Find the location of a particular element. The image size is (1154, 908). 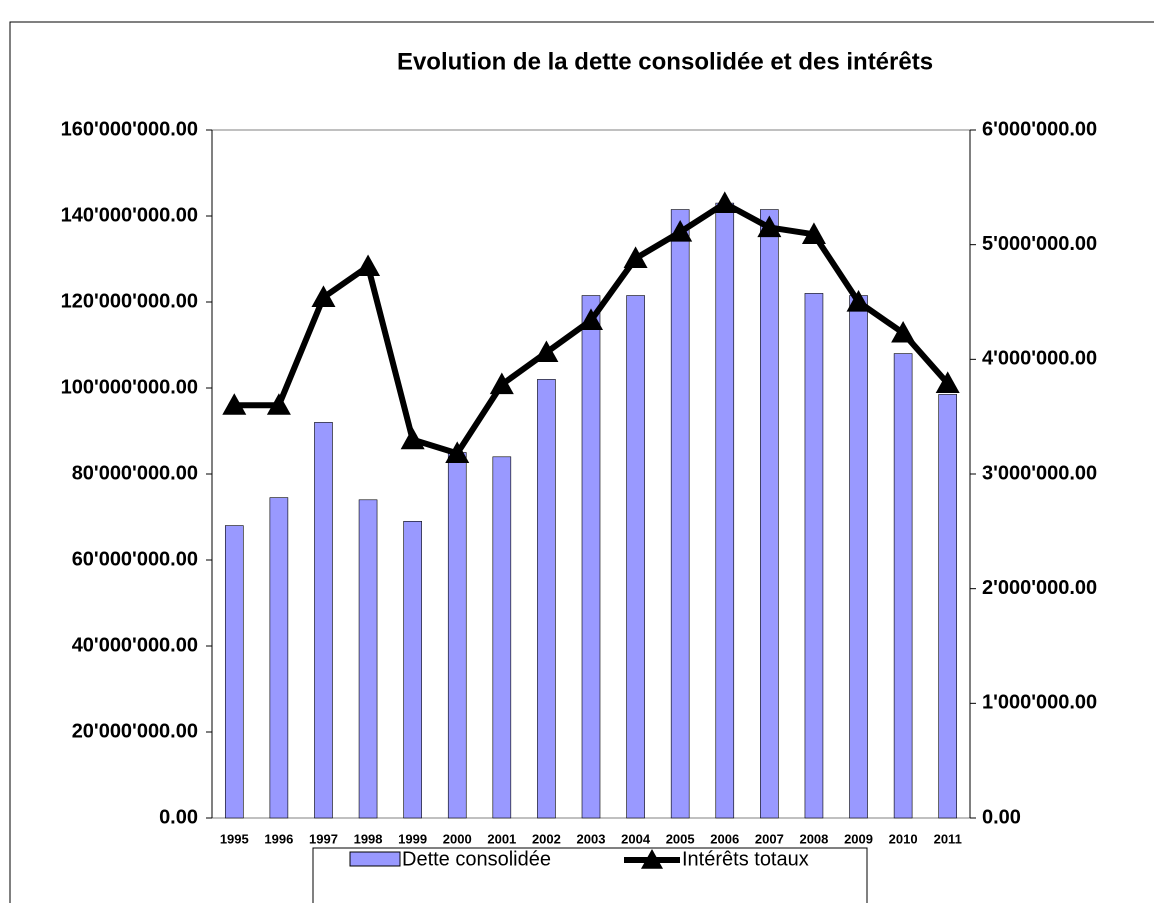

y2-tick-label: 2'000'000.00 is located at coordinates (1039, 588).